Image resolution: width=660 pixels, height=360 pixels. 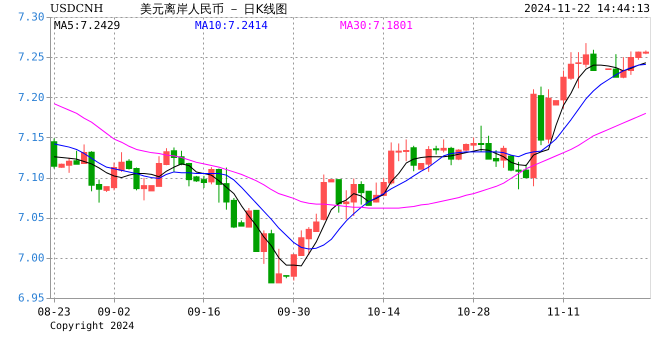 I want to click on y-tick-label: 7.20, so click(x=31, y=97).